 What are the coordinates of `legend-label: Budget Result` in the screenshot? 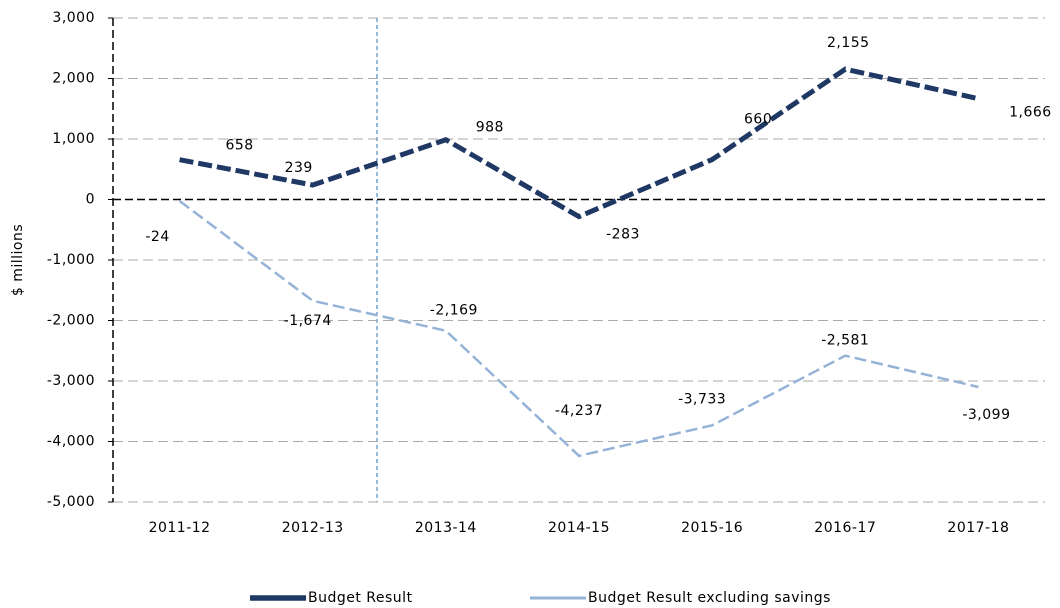 It's located at (360, 598).